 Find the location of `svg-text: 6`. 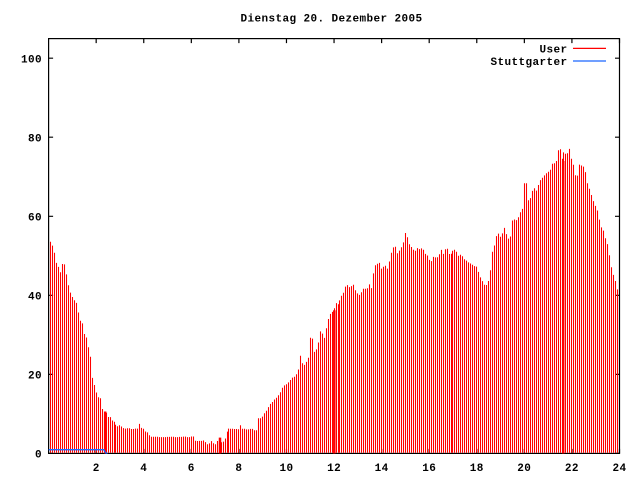

svg-text: 6 is located at coordinates (191, 469).